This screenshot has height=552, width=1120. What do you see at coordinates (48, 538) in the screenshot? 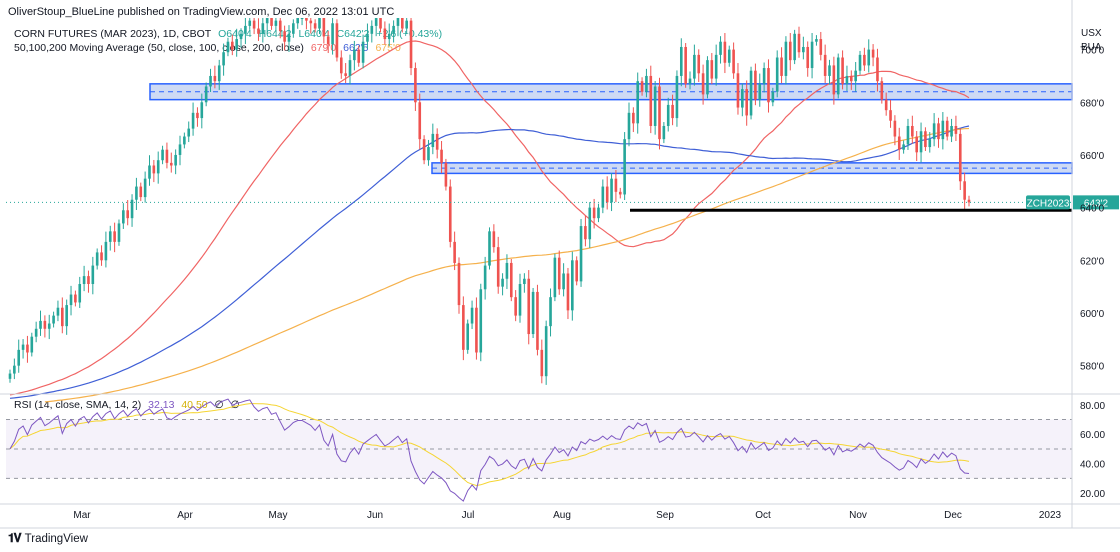
I see `tradingview-logo: 𝟏𝐕 TradingView` at bounding box center [48, 538].